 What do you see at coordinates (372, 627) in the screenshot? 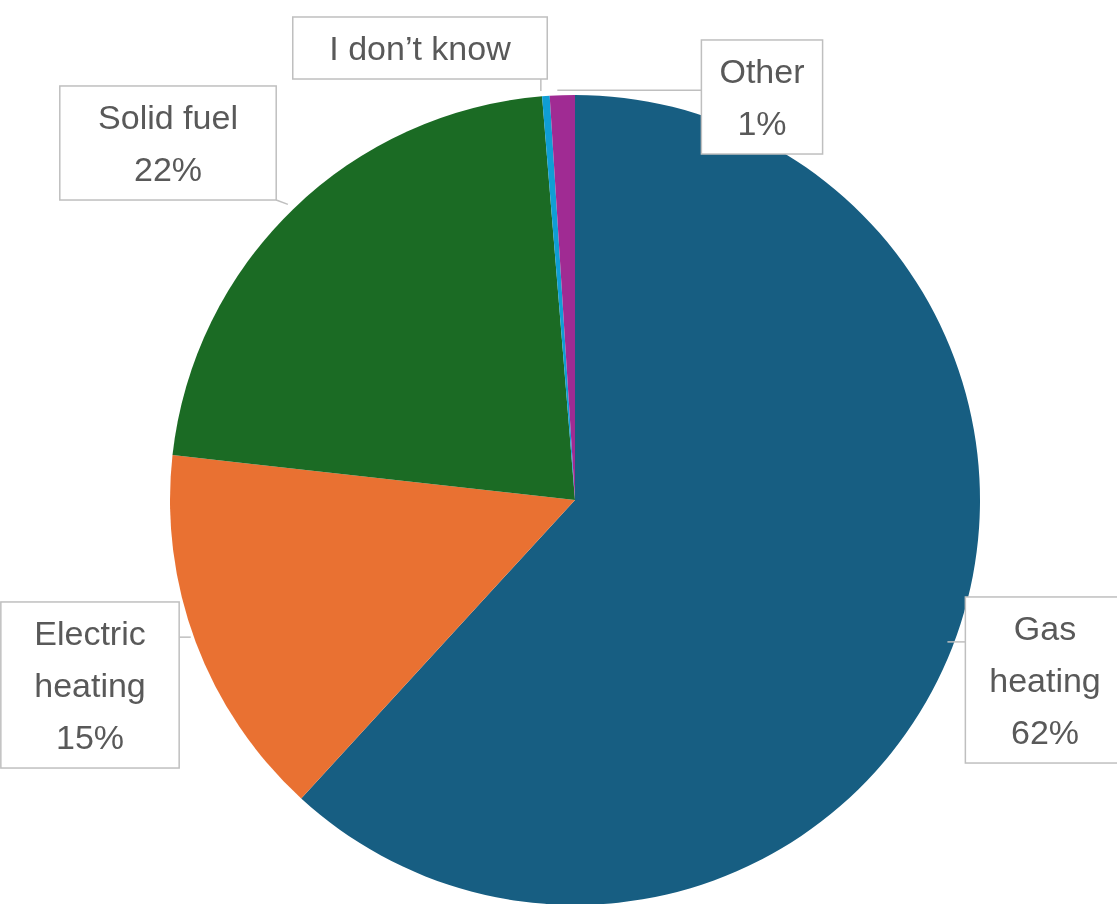
I see `pie-slice` at bounding box center [372, 627].